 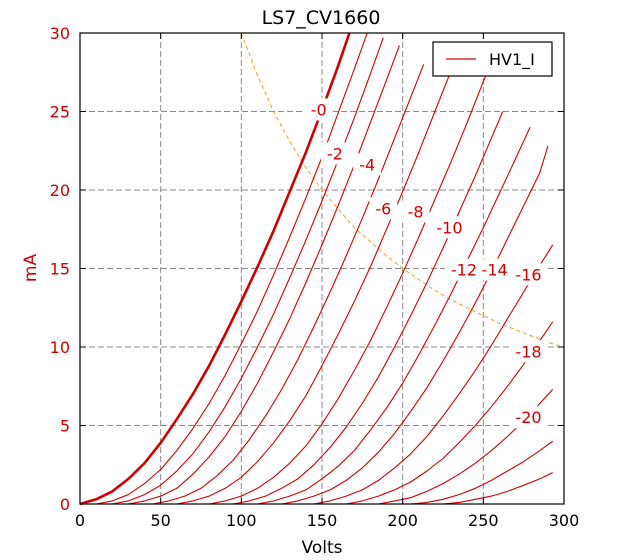 What do you see at coordinates (160, 520) in the screenshot?
I see `x-tick-label-1: 50` at bounding box center [160, 520].